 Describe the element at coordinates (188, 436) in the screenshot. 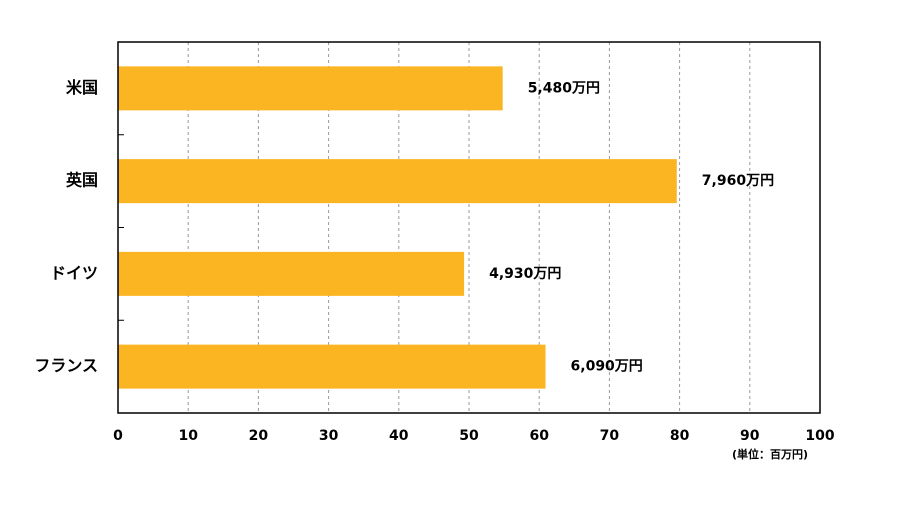

I see `x-tick-label: 10` at that location.